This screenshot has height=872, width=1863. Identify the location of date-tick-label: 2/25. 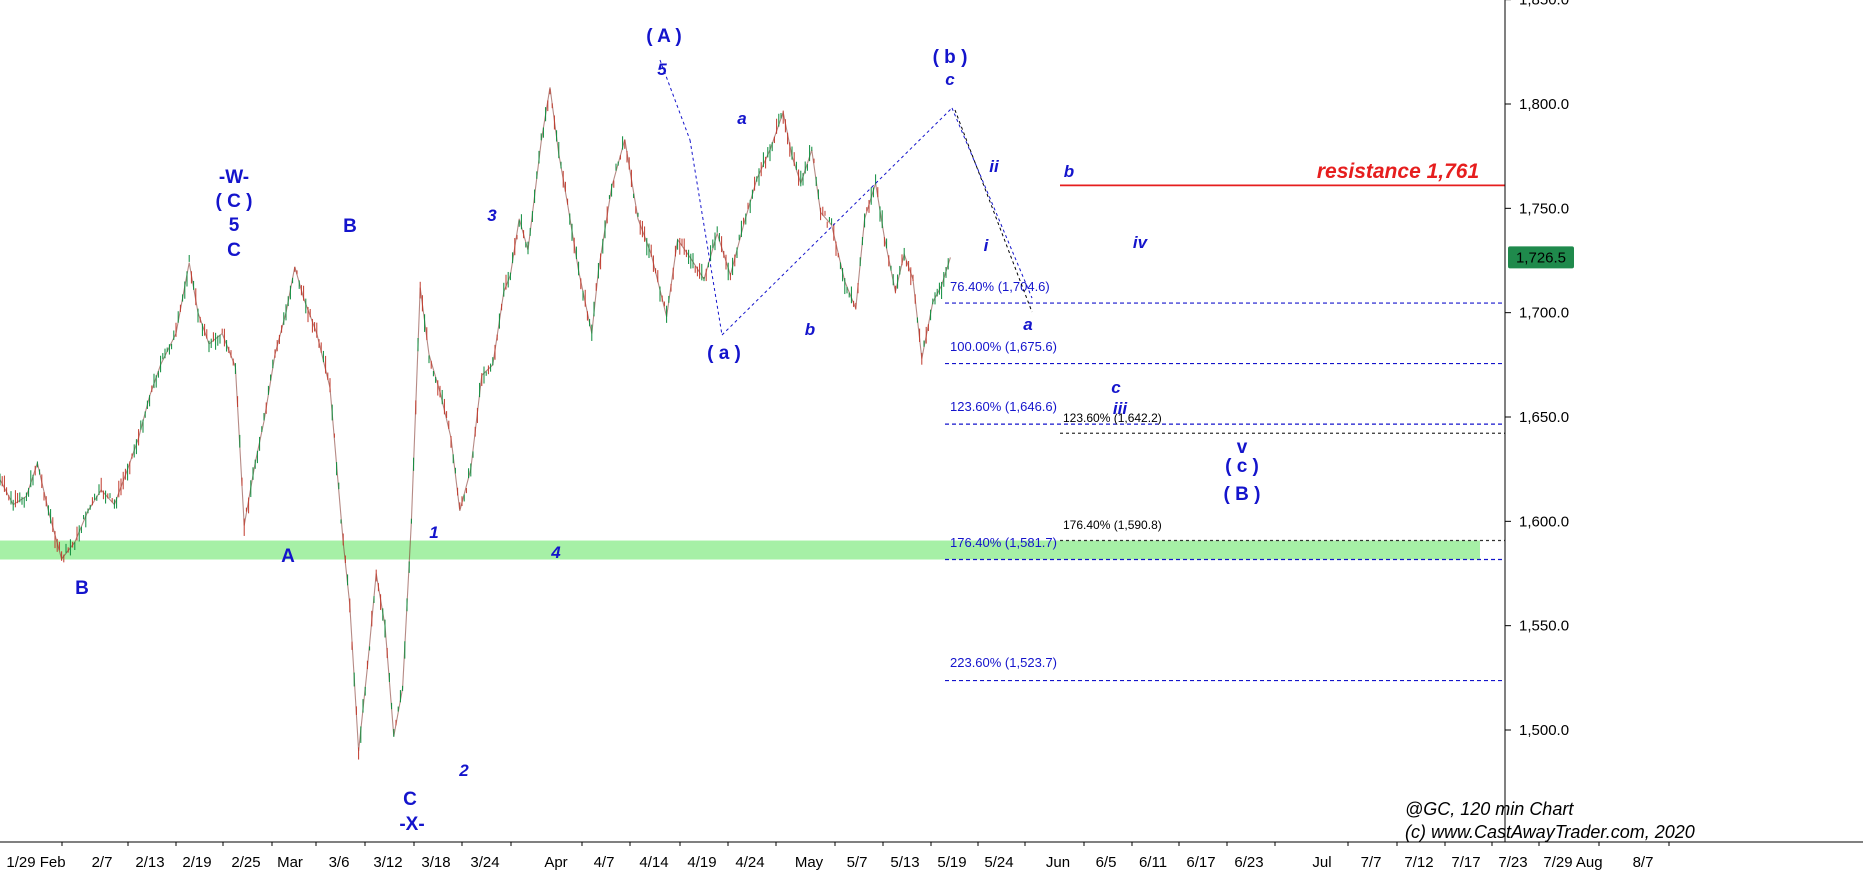
(245, 862).